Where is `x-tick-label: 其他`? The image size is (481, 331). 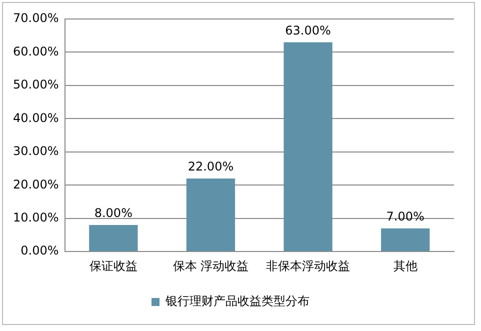
x-tick-label: 其他 is located at coordinates (405, 265).